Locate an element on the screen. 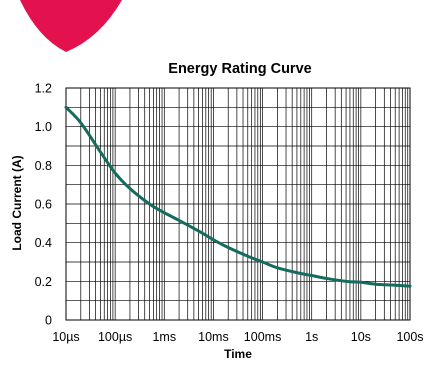 This screenshot has height=365, width=428. x-tick-label: 10µs is located at coordinates (65, 337).